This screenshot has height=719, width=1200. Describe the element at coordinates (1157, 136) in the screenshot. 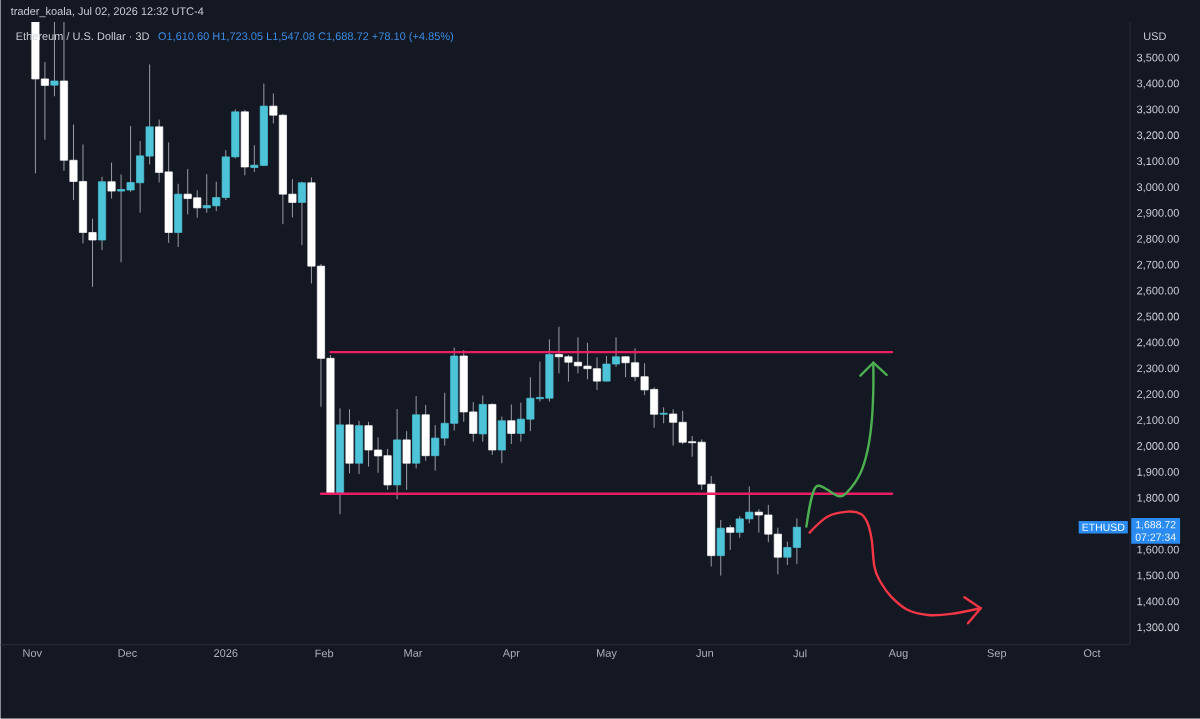

I see `y-tick-label: 3,200.00` at that location.